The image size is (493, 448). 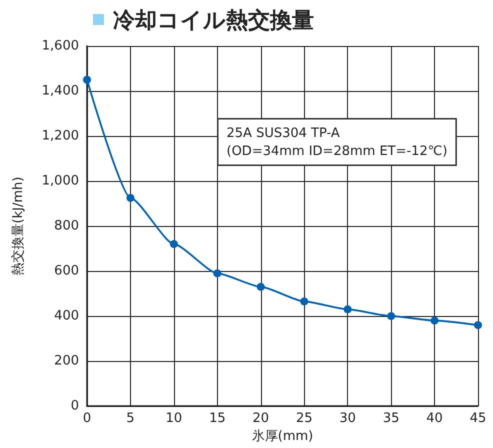 I want to click on x-tick-label: 25, so click(x=304, y=418).